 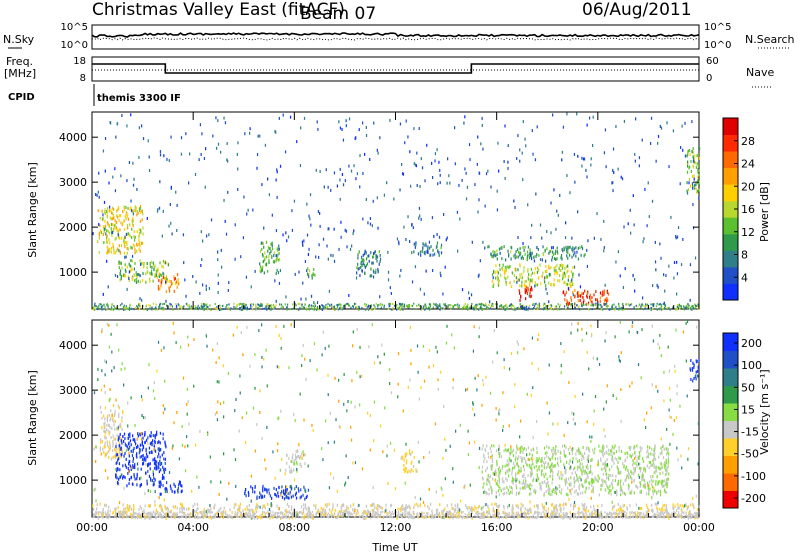 I want to click on sky-label: N.Sky, so click(x=19, y=39).